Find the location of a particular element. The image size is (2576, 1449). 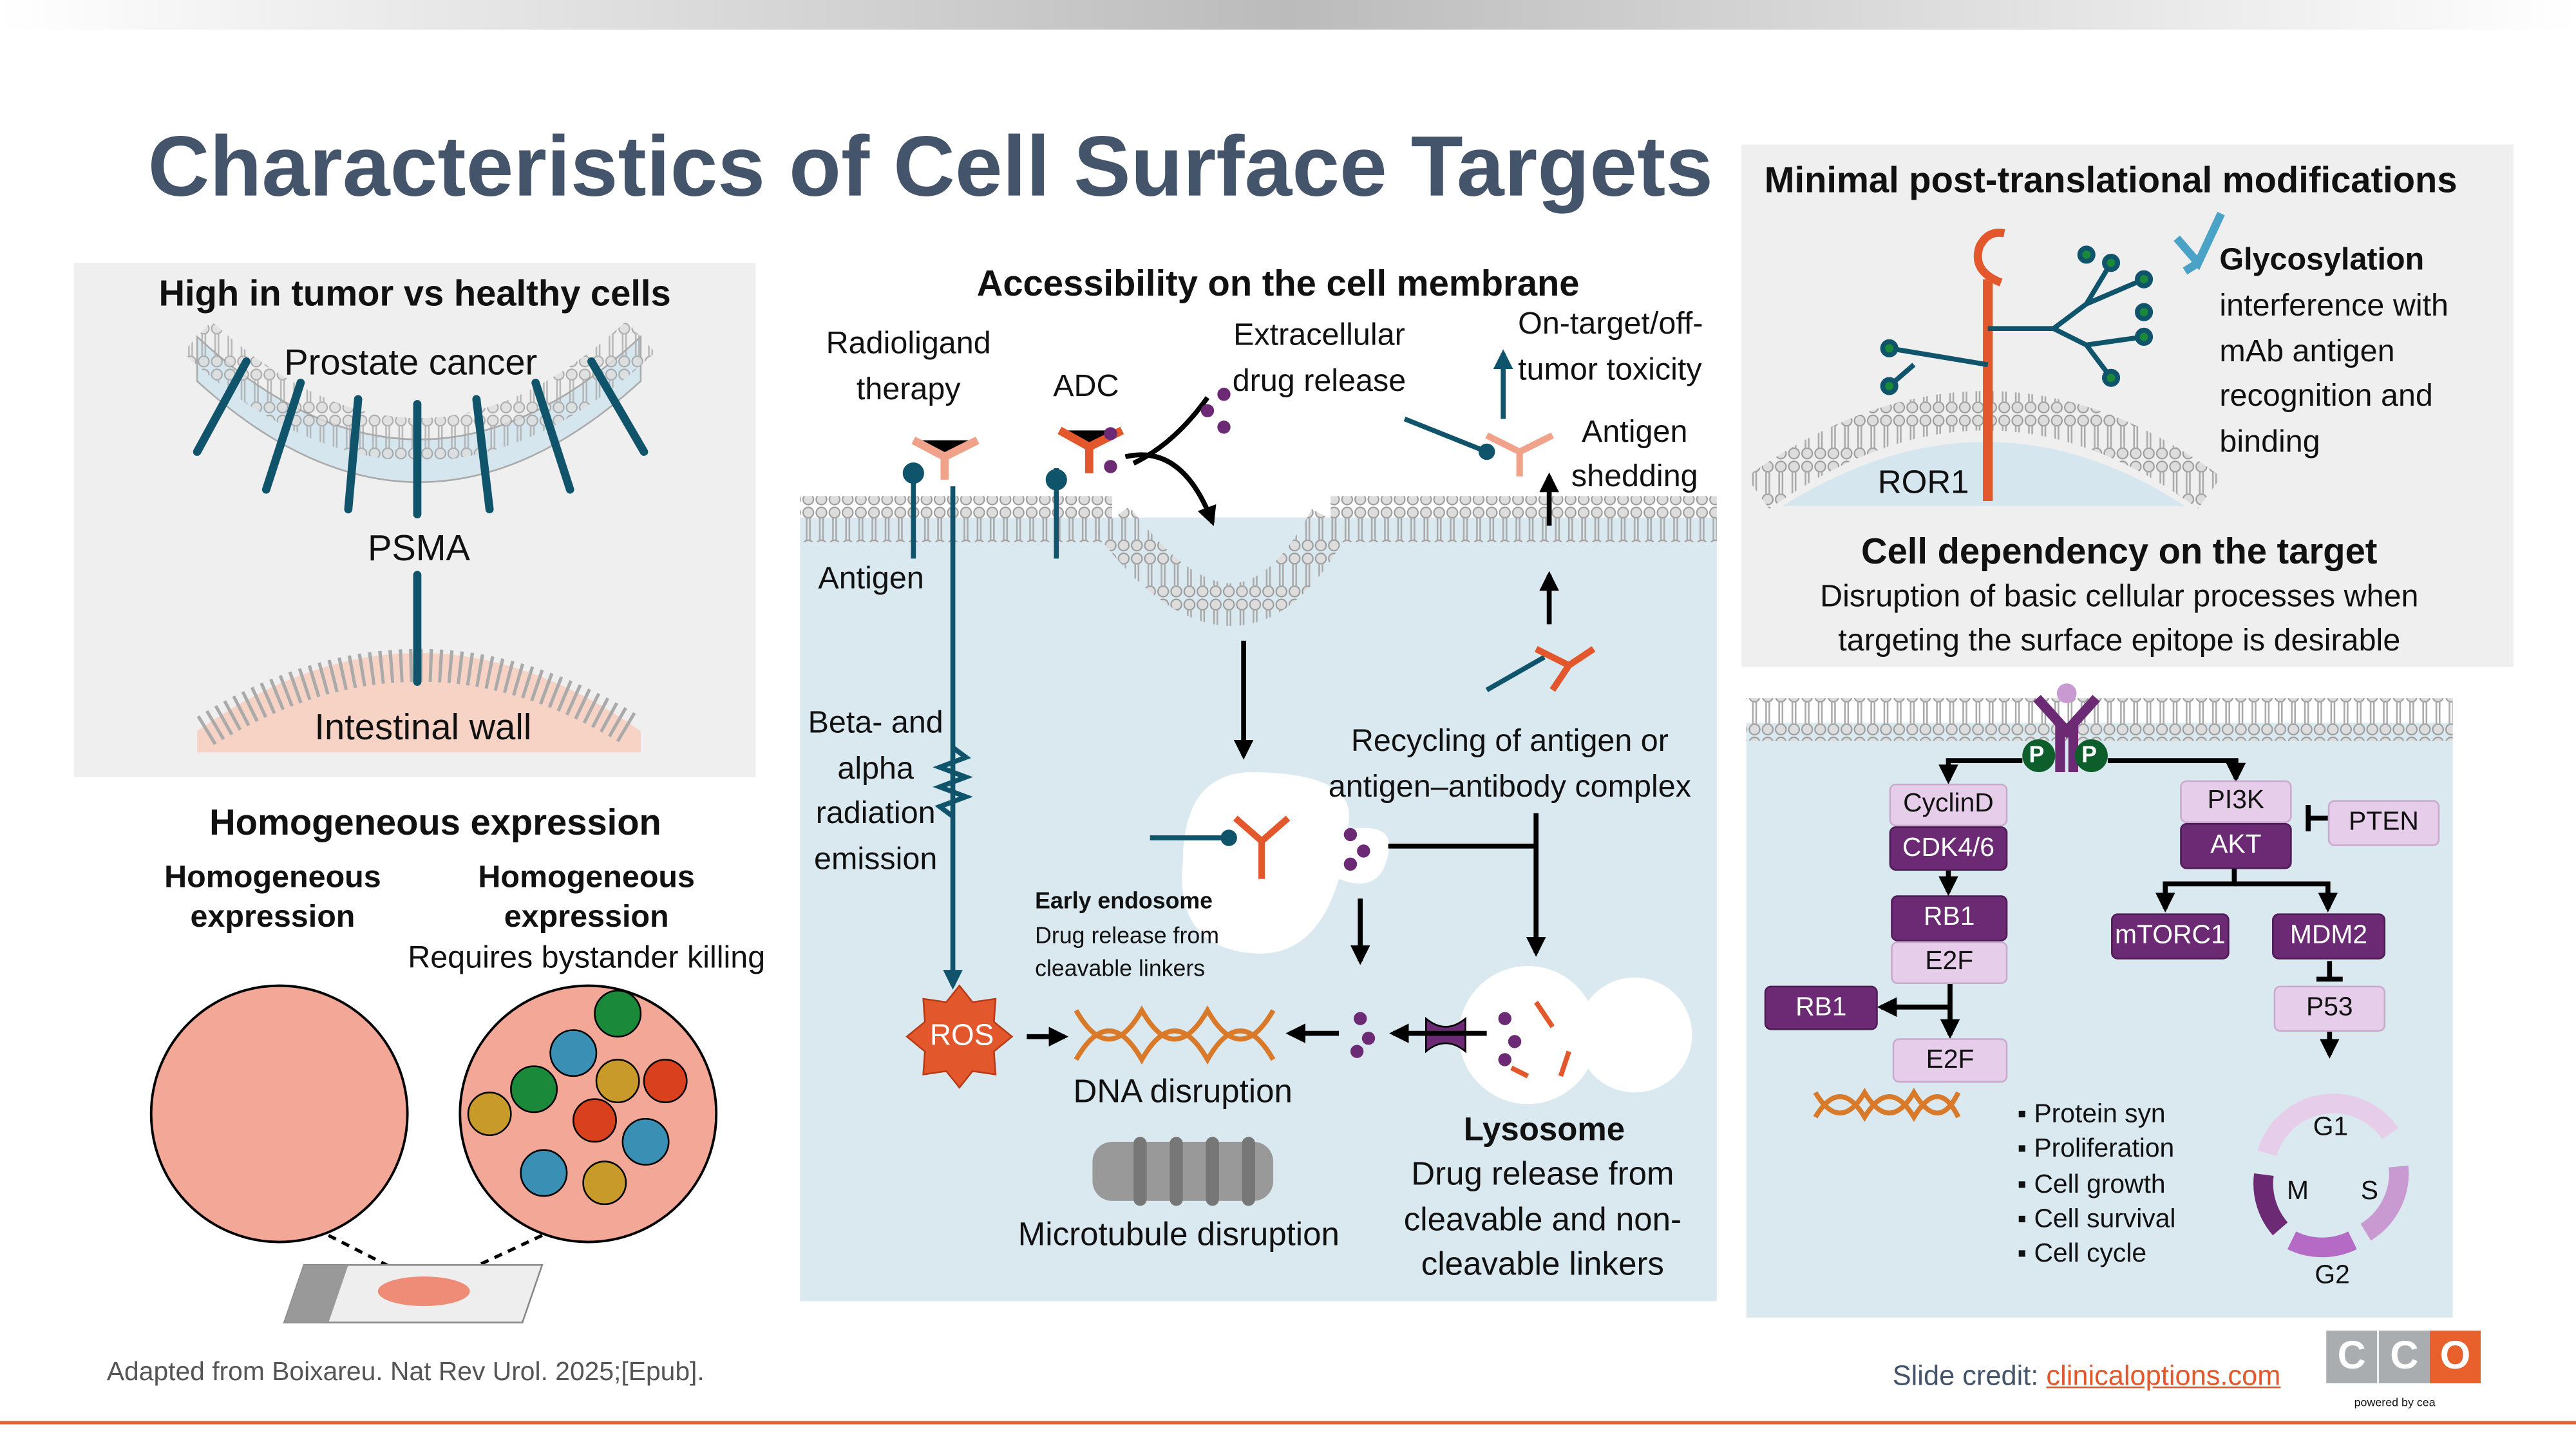

node-rb1-free: RB1 is located at coordinates (1821, 1008).